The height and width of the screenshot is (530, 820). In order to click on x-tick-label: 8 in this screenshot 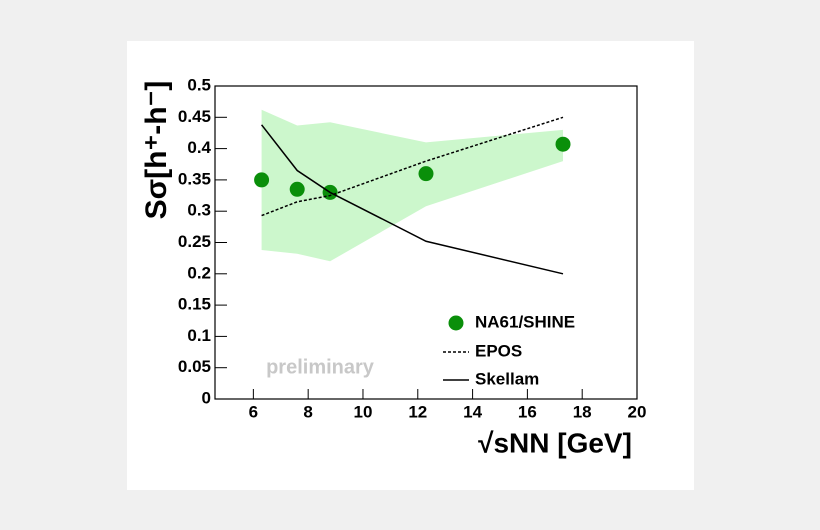, I will do `click(307, 411)`.